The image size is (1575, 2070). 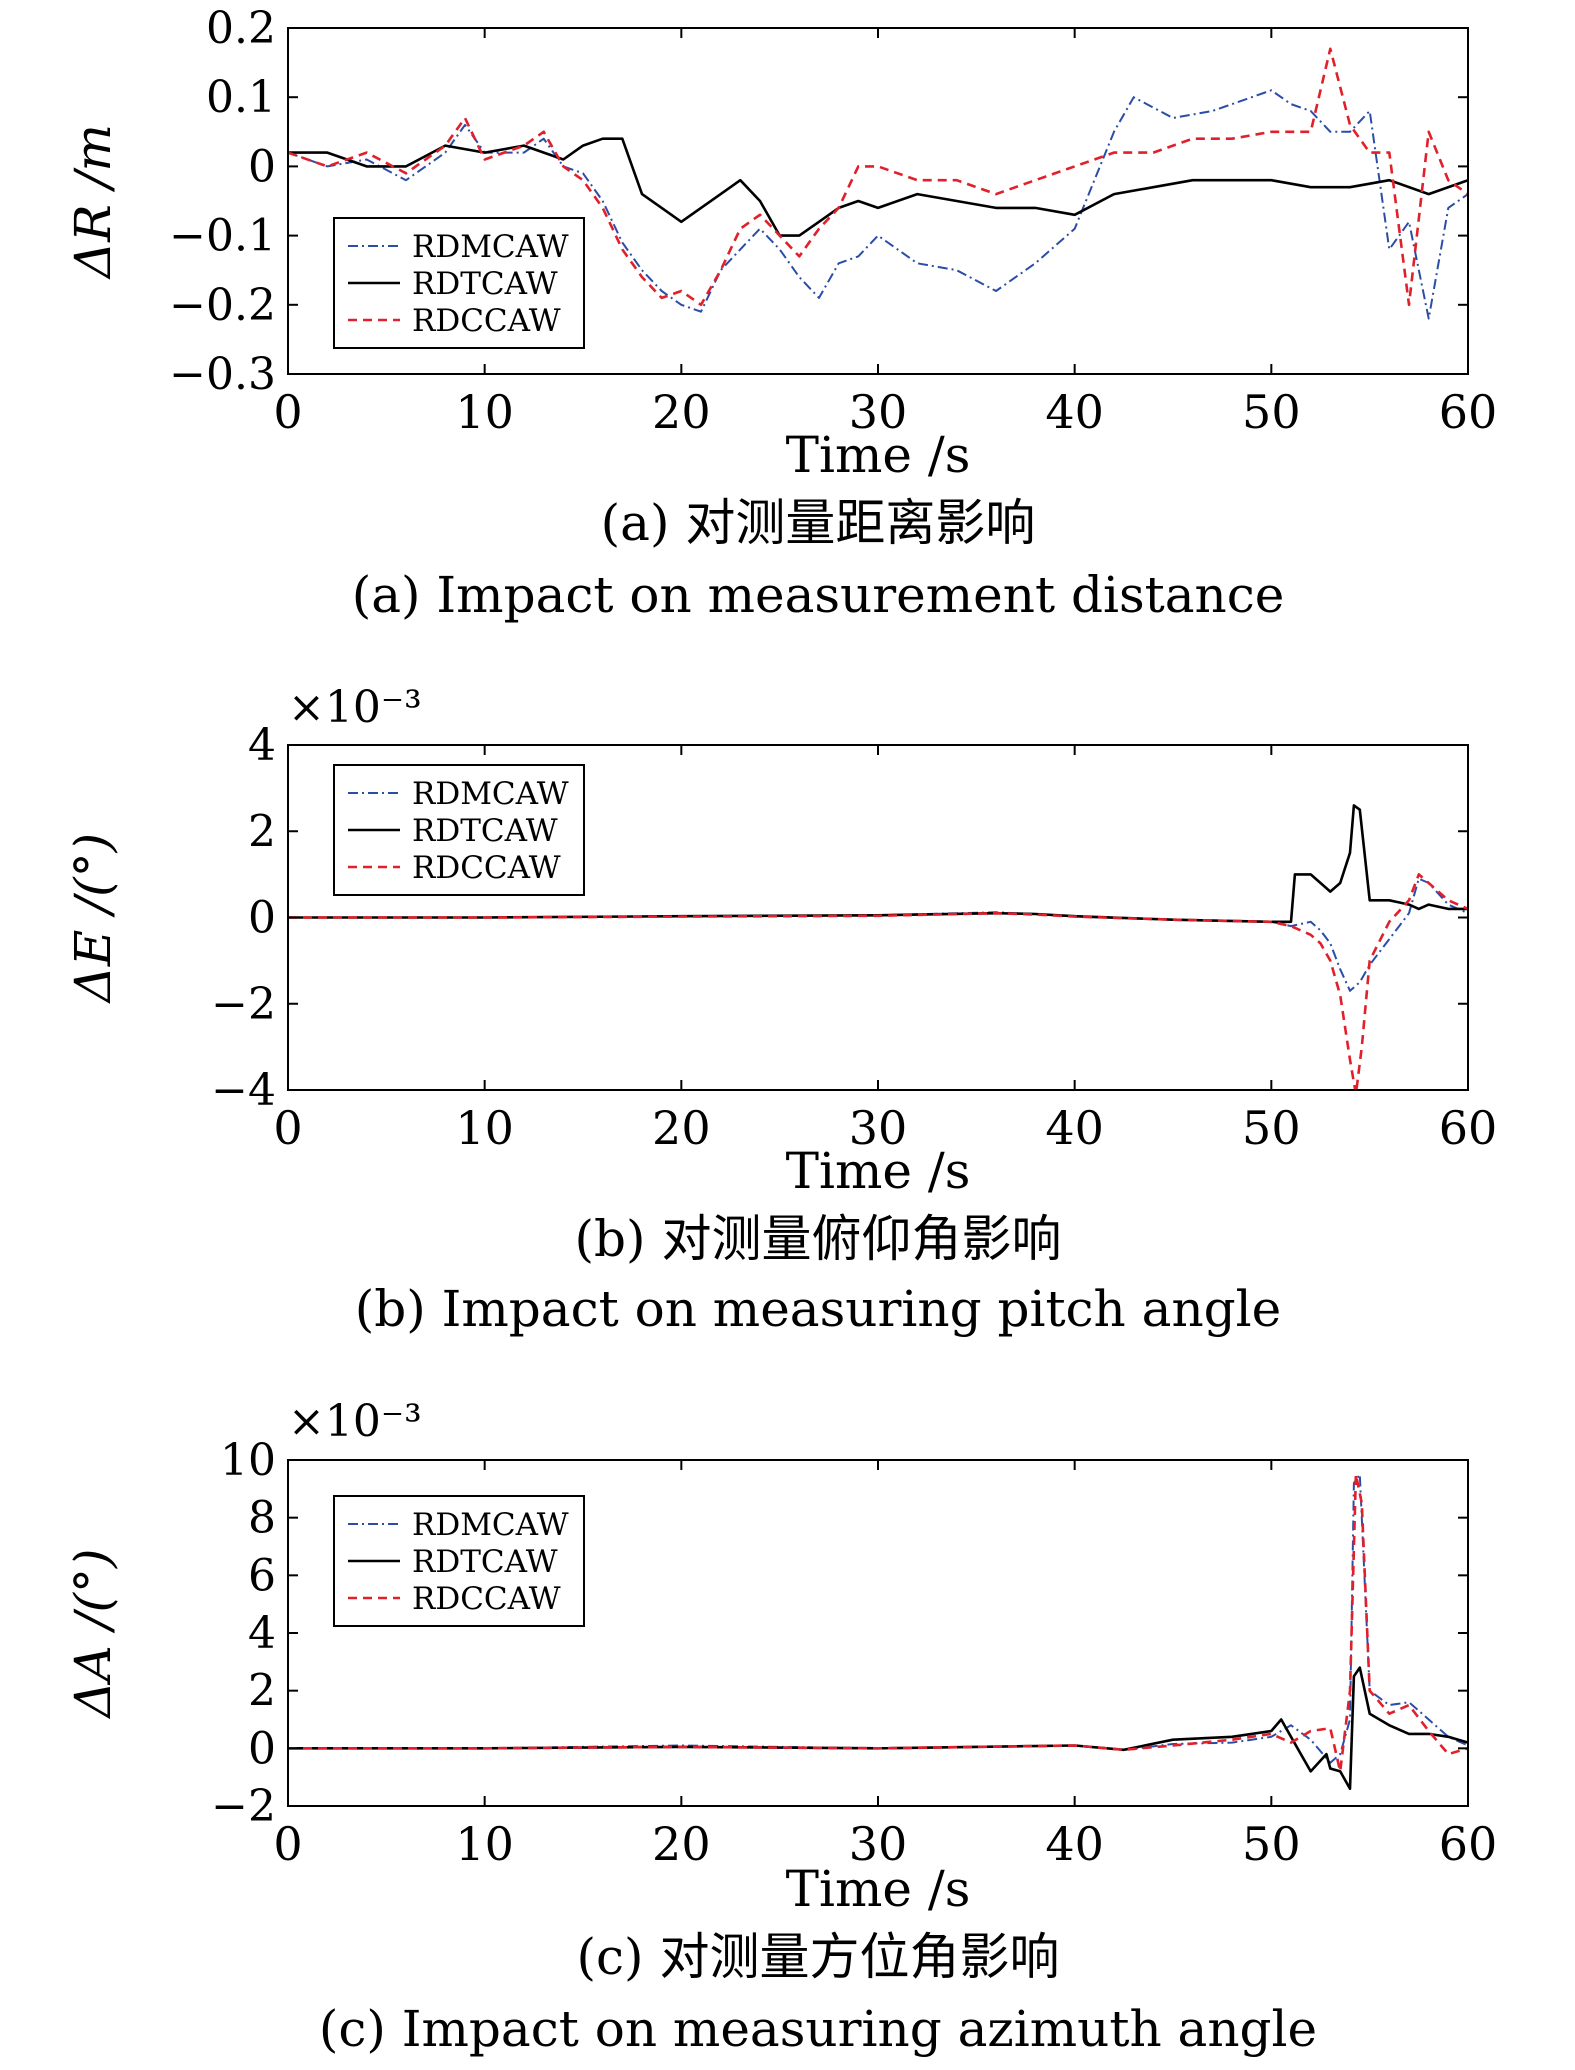 I want to click on caption-english: (a) Impact on measurement distance, so click(x=818, y=595).